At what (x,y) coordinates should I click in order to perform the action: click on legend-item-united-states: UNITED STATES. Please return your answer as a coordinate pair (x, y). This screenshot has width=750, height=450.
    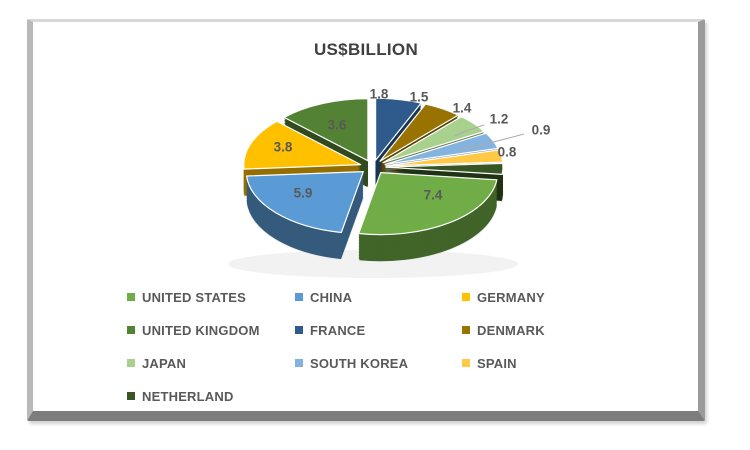
    Looking at the image, I should click on (211, 297).